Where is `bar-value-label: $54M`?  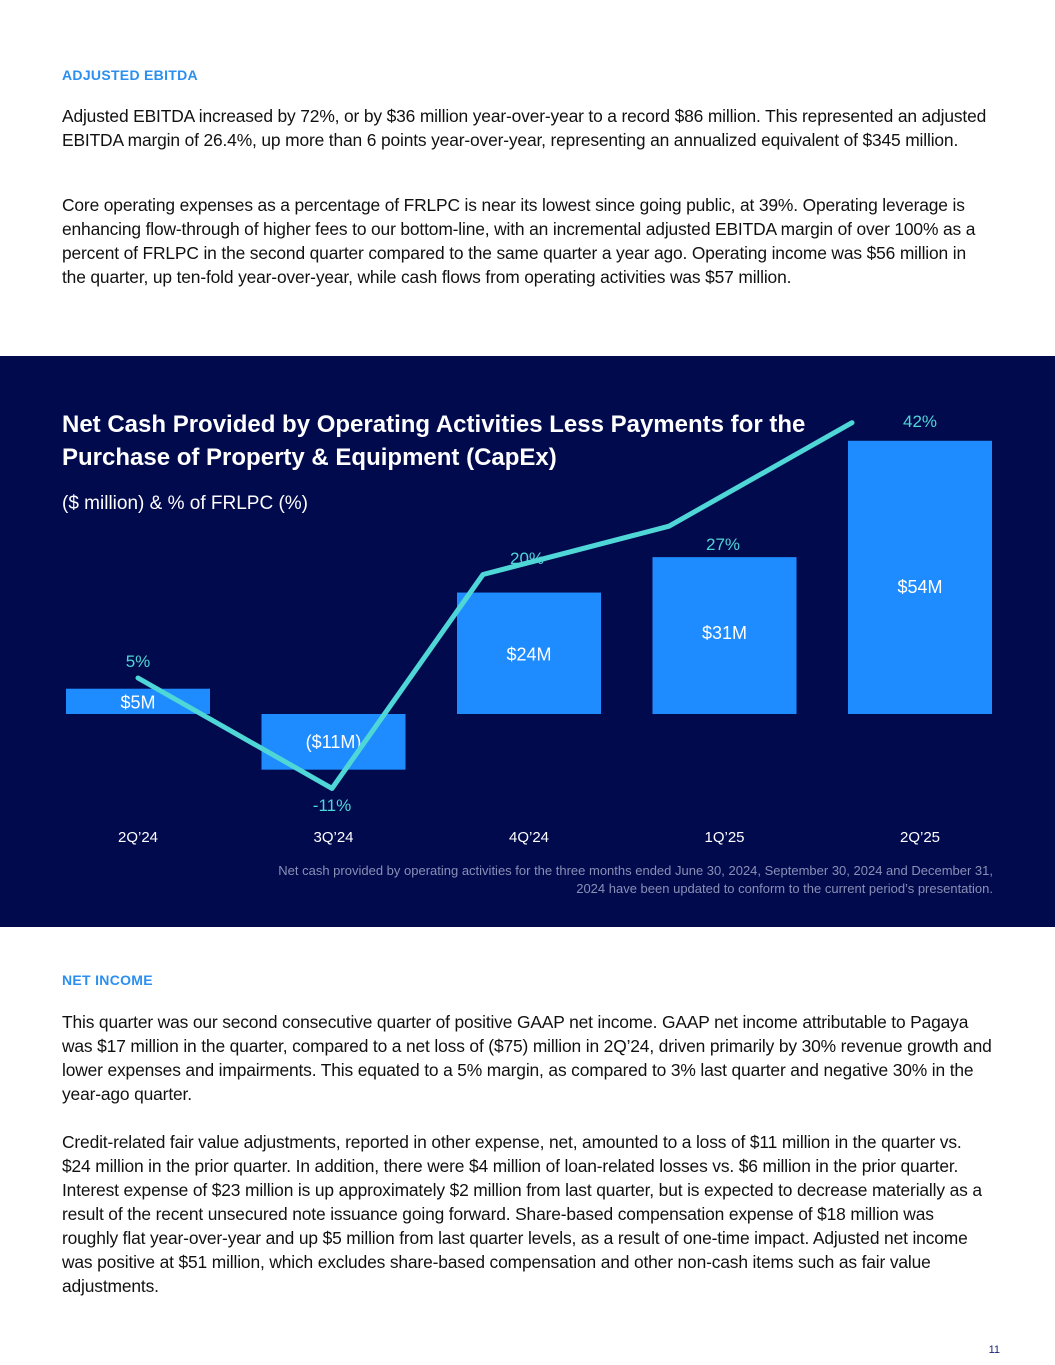
bar-value-label: $54M is located at coordinates (919, 587).